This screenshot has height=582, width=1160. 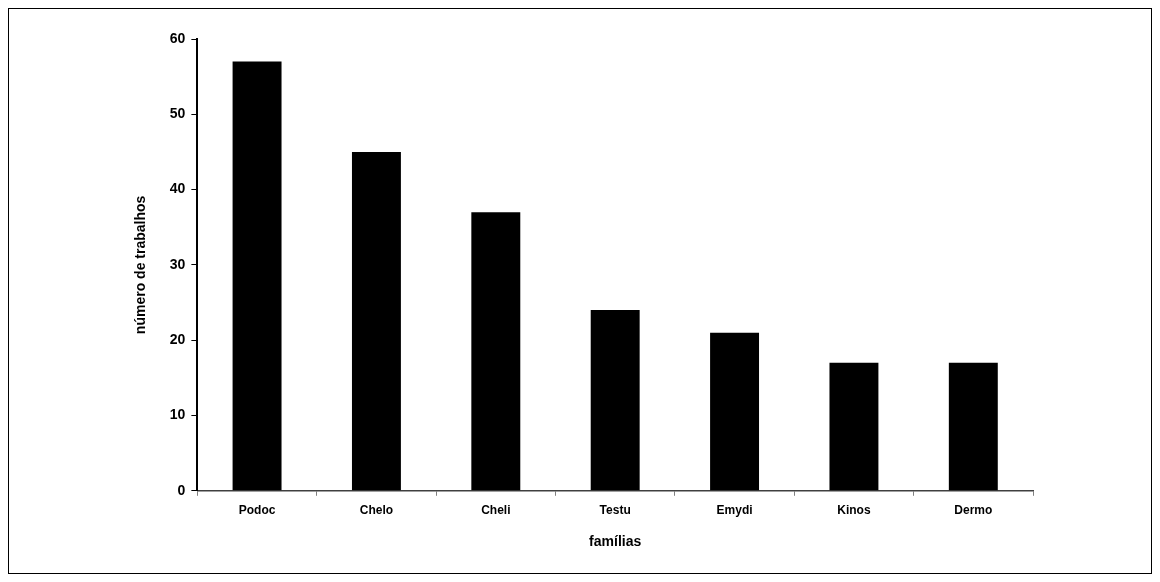 I want to click on y-tick-label: 50, so click(x=177, y=113).